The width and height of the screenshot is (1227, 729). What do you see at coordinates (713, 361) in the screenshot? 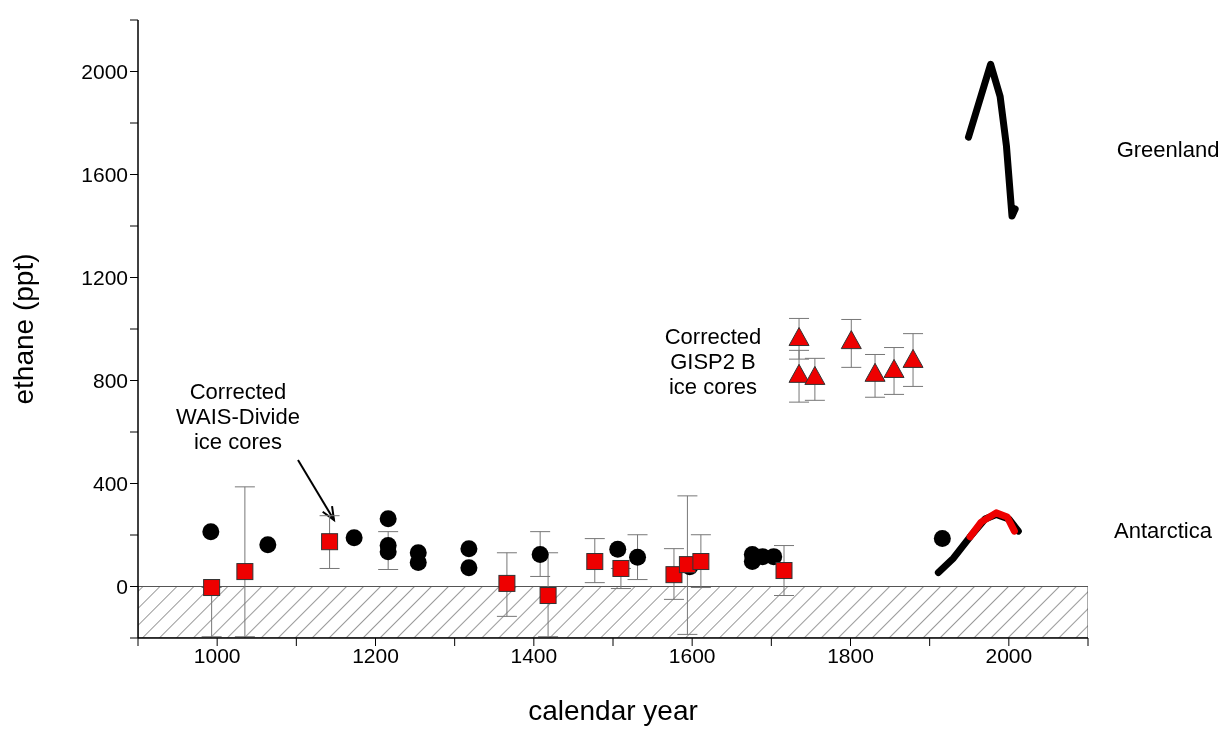
I see `annotation: Corrected GISP2 B ice cores` at bounding box center [713, 361].